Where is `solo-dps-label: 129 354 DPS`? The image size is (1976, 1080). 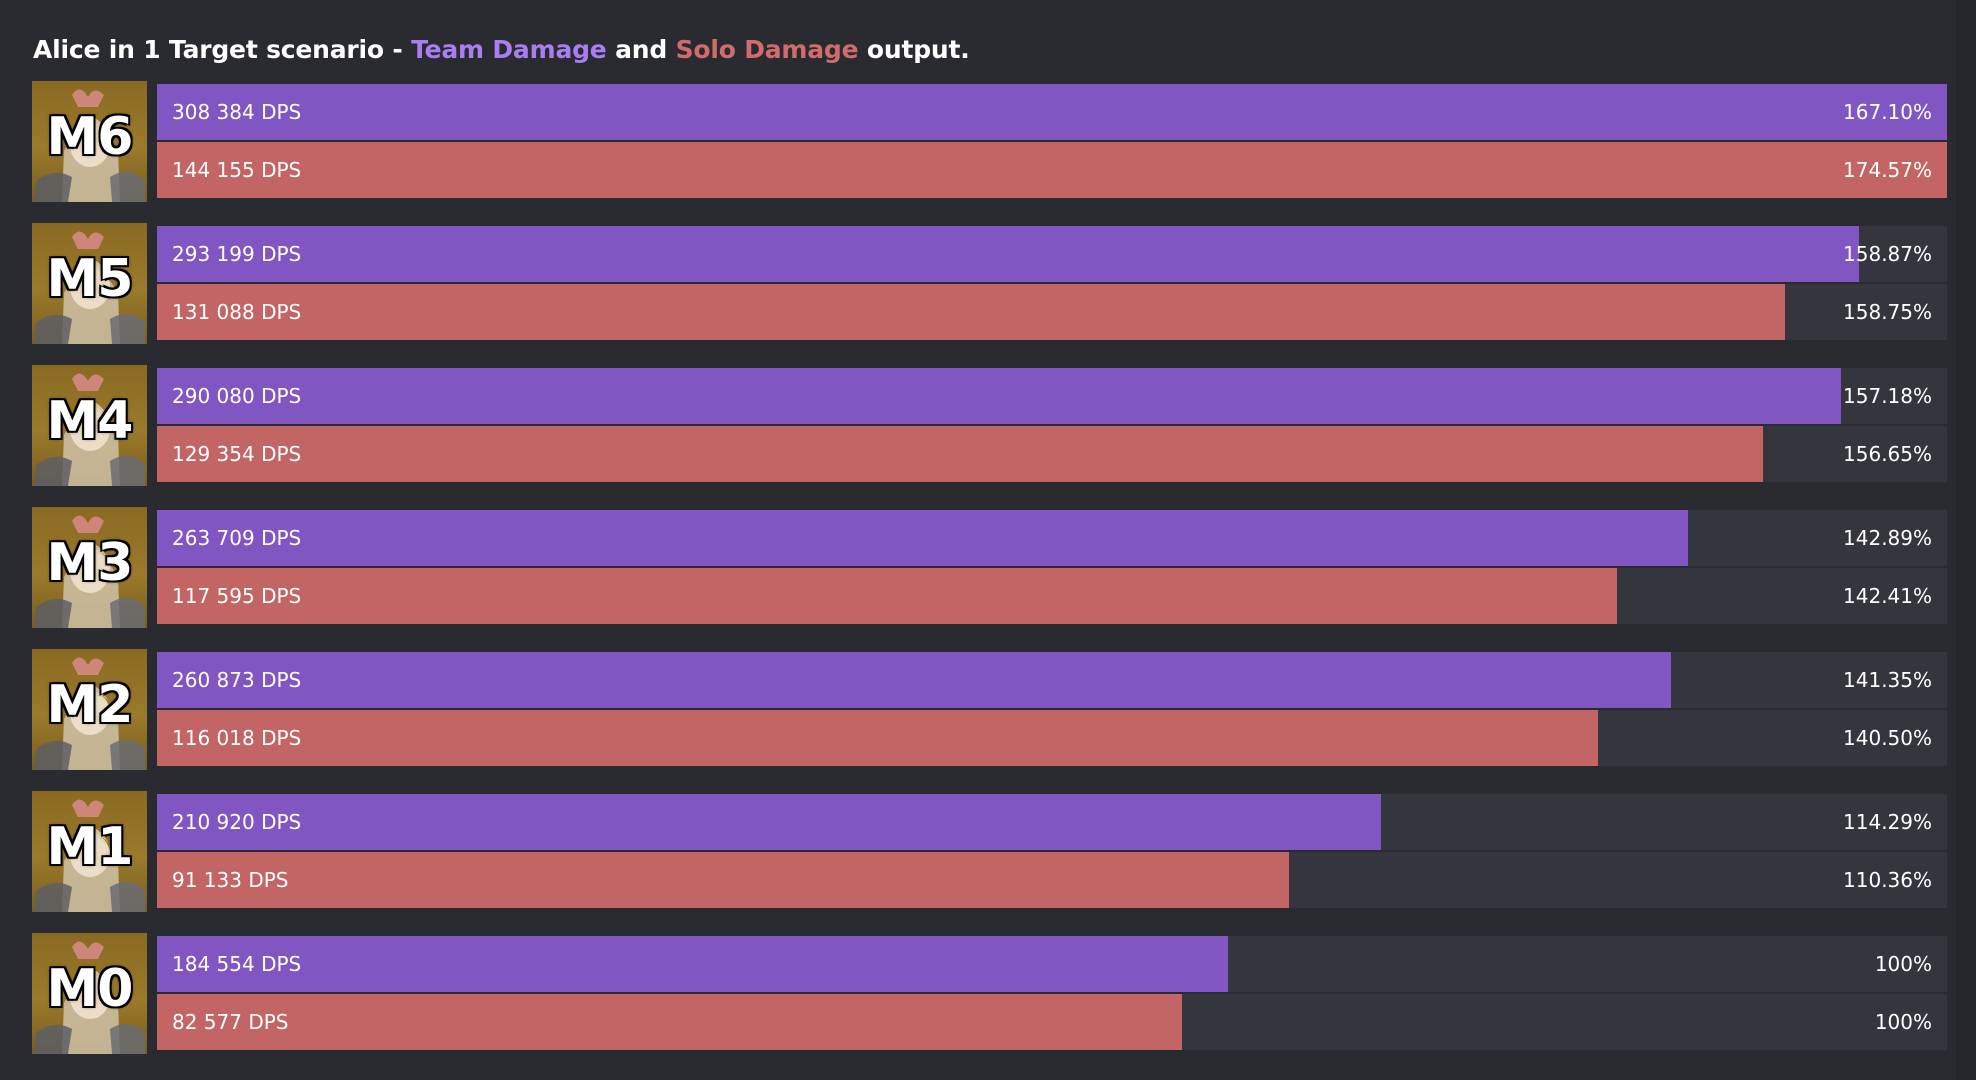 solo-dps-label: 129 354 DPS is located at coordinates (237, 454).